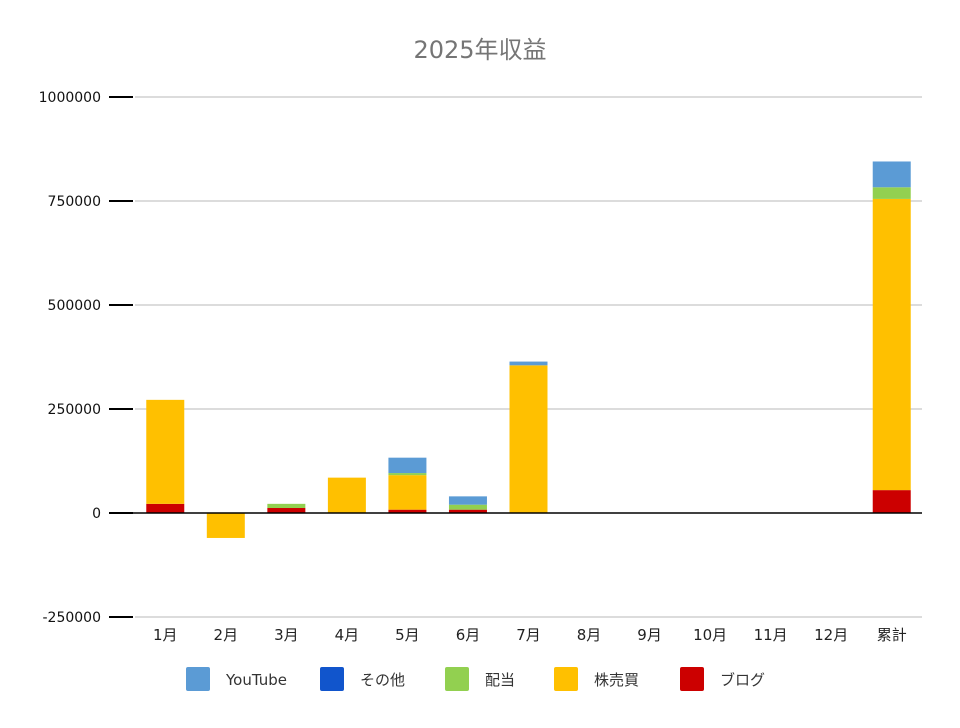  I want to click on x-tick-label: 2月, so click(226, 635).